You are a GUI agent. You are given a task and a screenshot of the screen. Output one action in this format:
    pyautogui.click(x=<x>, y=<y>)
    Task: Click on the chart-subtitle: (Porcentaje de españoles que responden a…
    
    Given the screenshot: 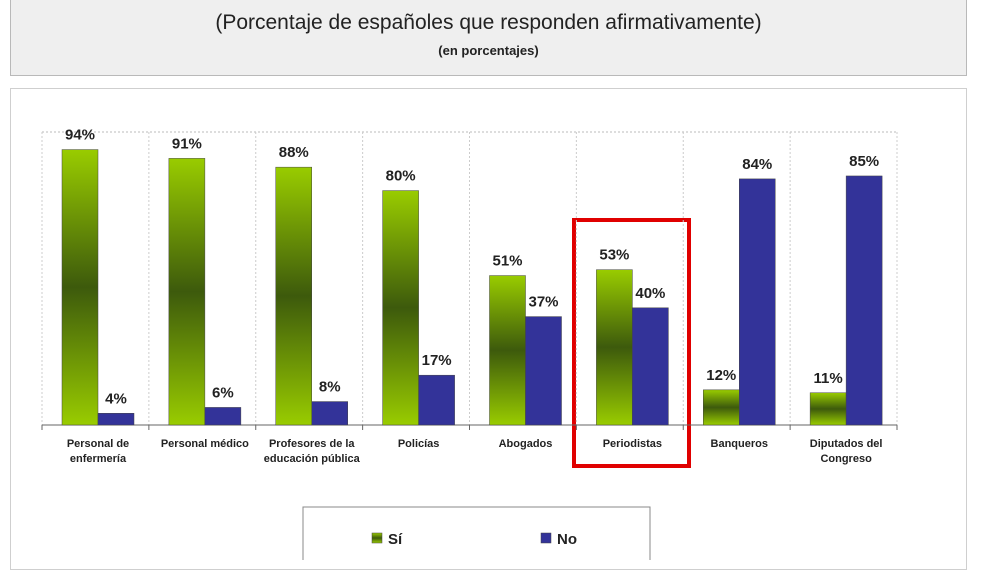 What is the action you would take?
    pyautogui.click(x=488, y=22)
    